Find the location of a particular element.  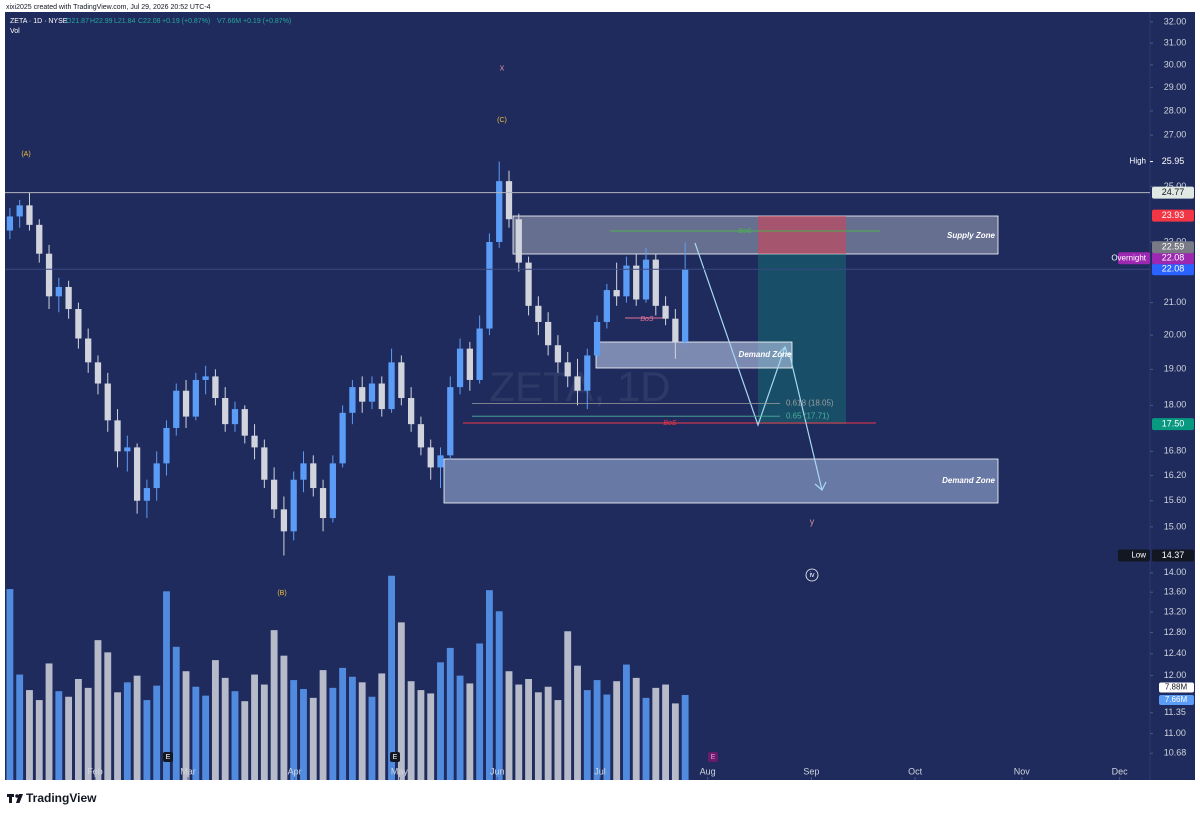

volume-pane is located at coordinates (347, 677).